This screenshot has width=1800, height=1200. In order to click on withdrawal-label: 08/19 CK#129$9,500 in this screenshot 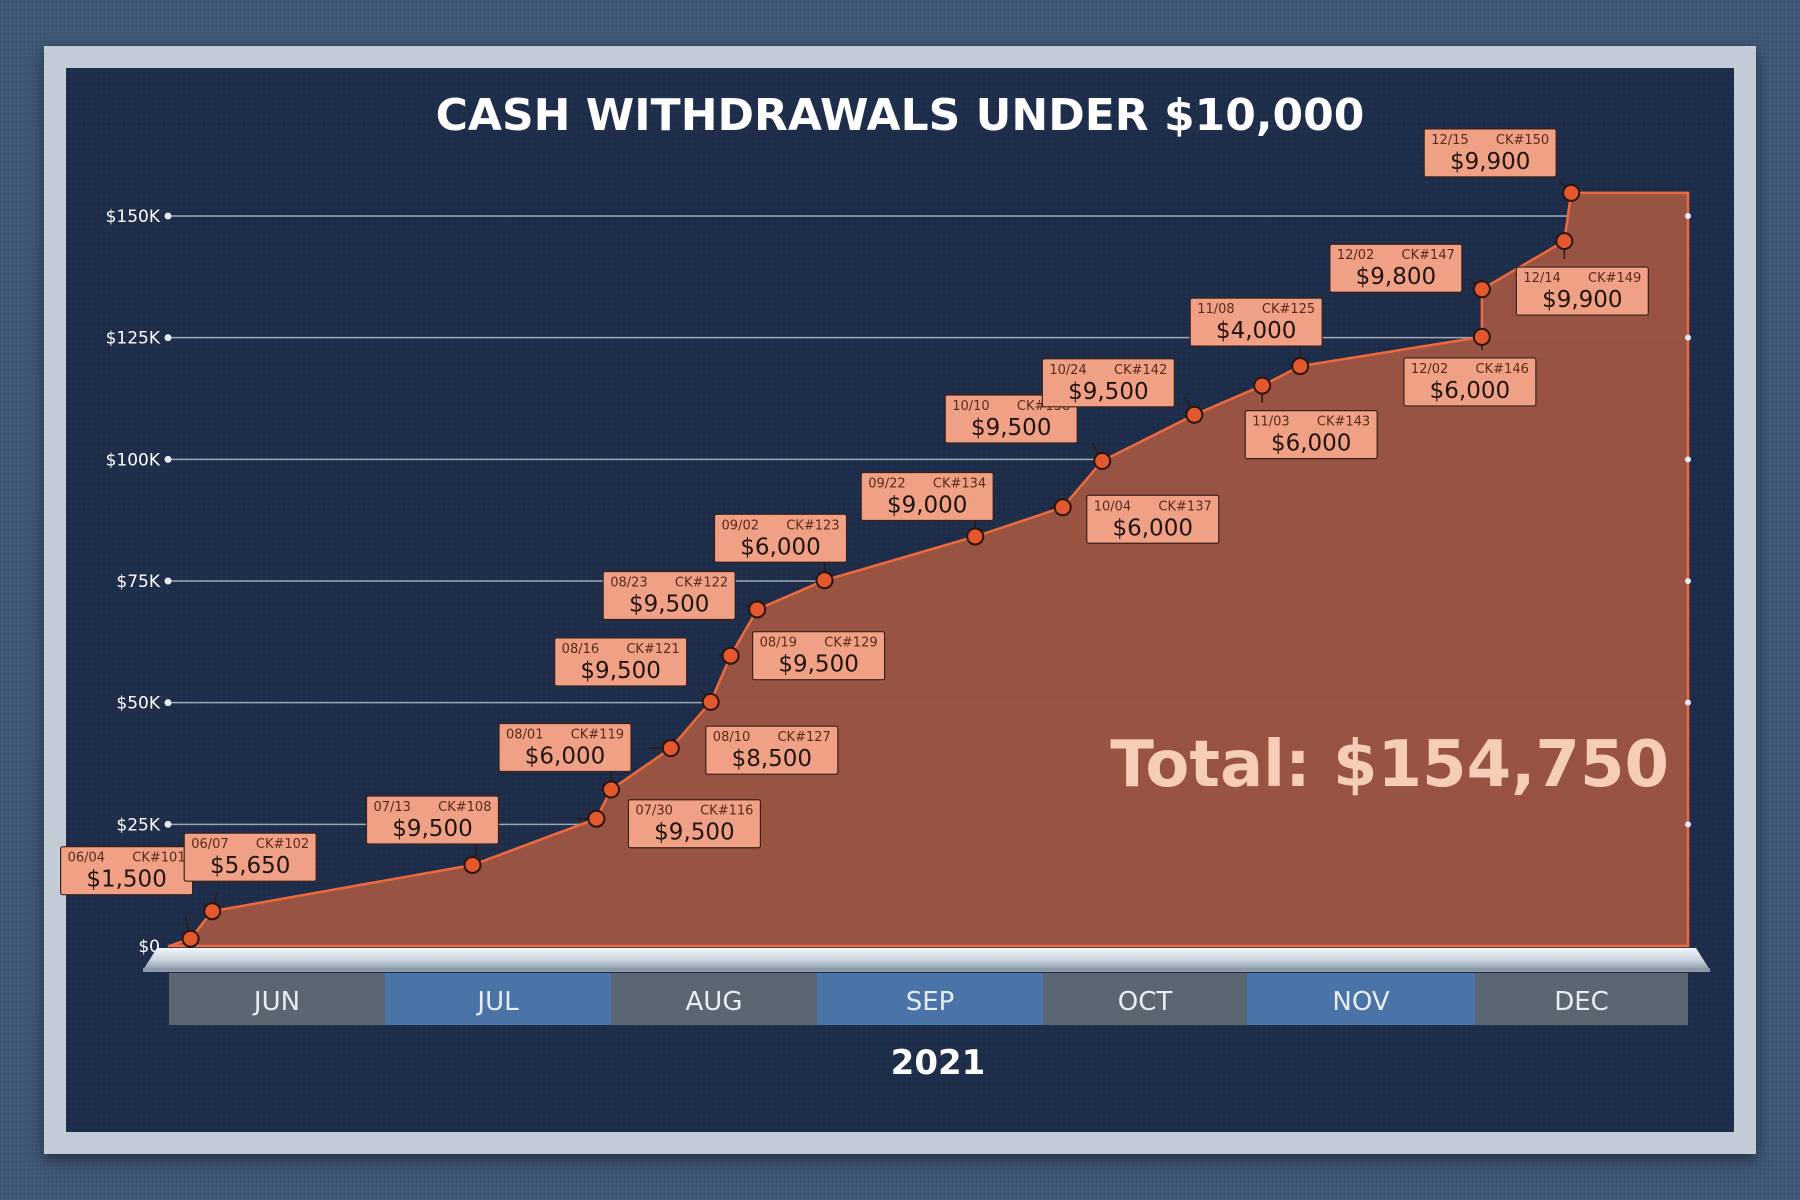, I will do `click(819, 656)`.